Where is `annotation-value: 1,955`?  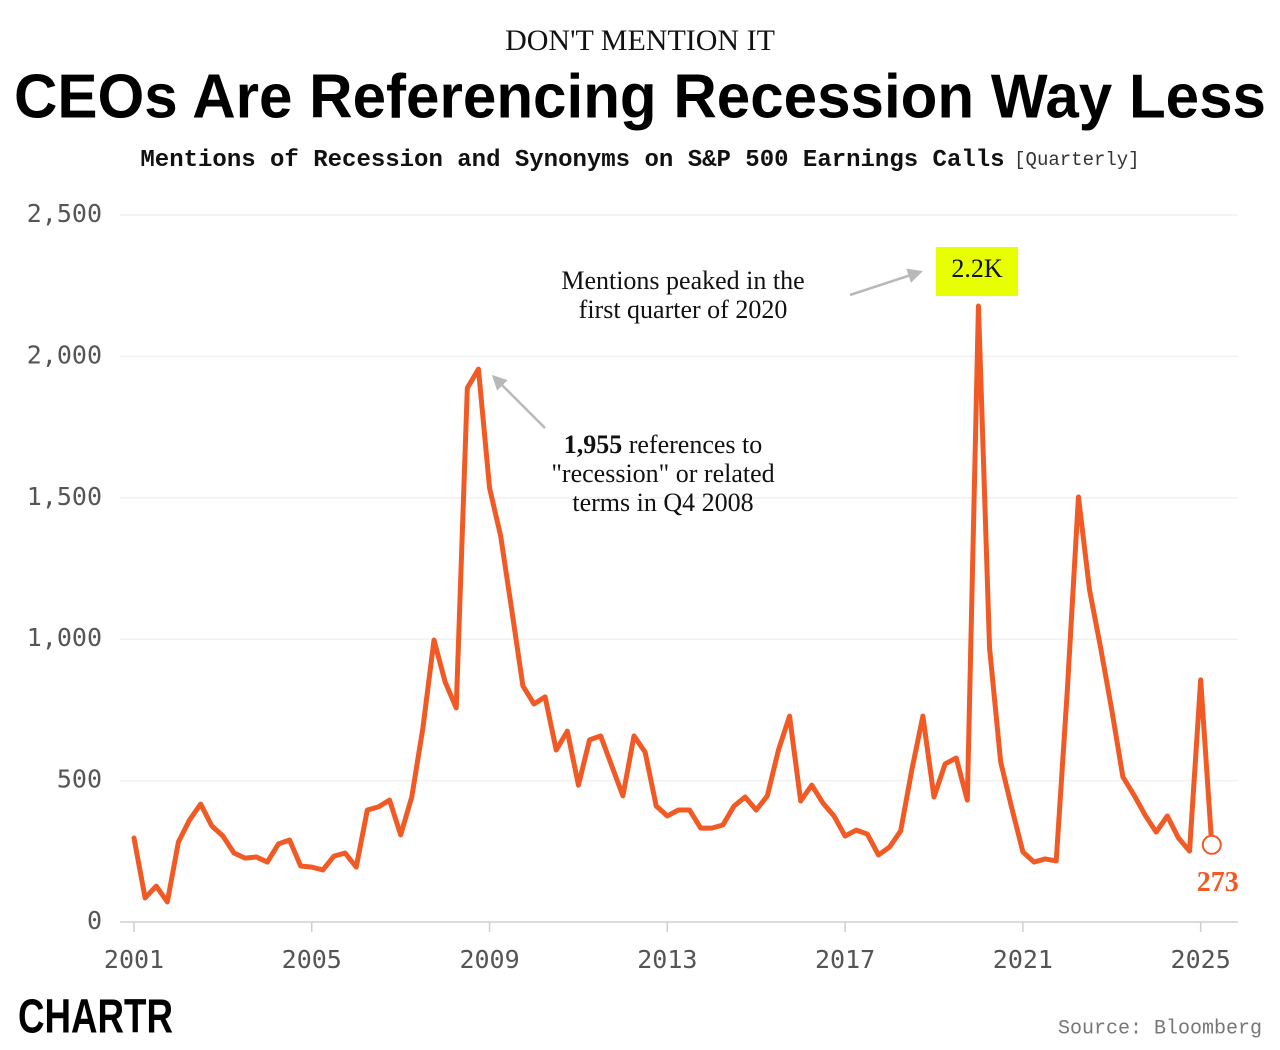 annotation-value: 1,955 is located at coordinates (593, 444).